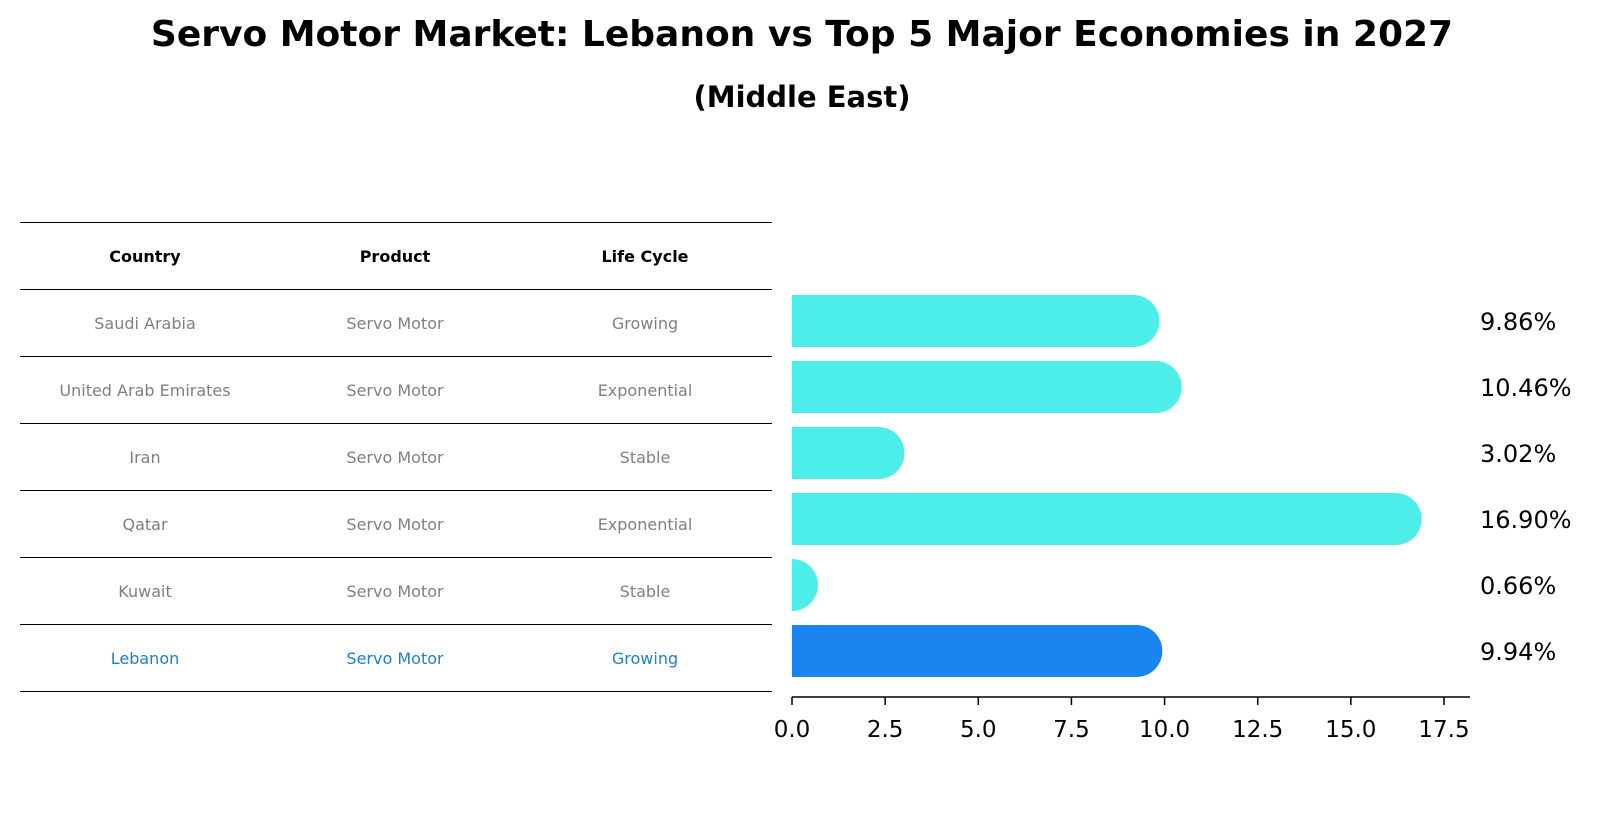 This screenshot has width=1604, height=823. I want to click on cell-country: United Arab Emirates, so click(145, 390).